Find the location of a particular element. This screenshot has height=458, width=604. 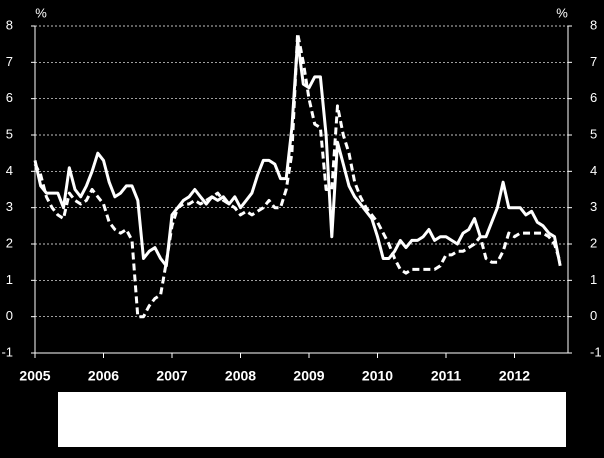

y-unit-right: % is located at coordinates (562, 12).